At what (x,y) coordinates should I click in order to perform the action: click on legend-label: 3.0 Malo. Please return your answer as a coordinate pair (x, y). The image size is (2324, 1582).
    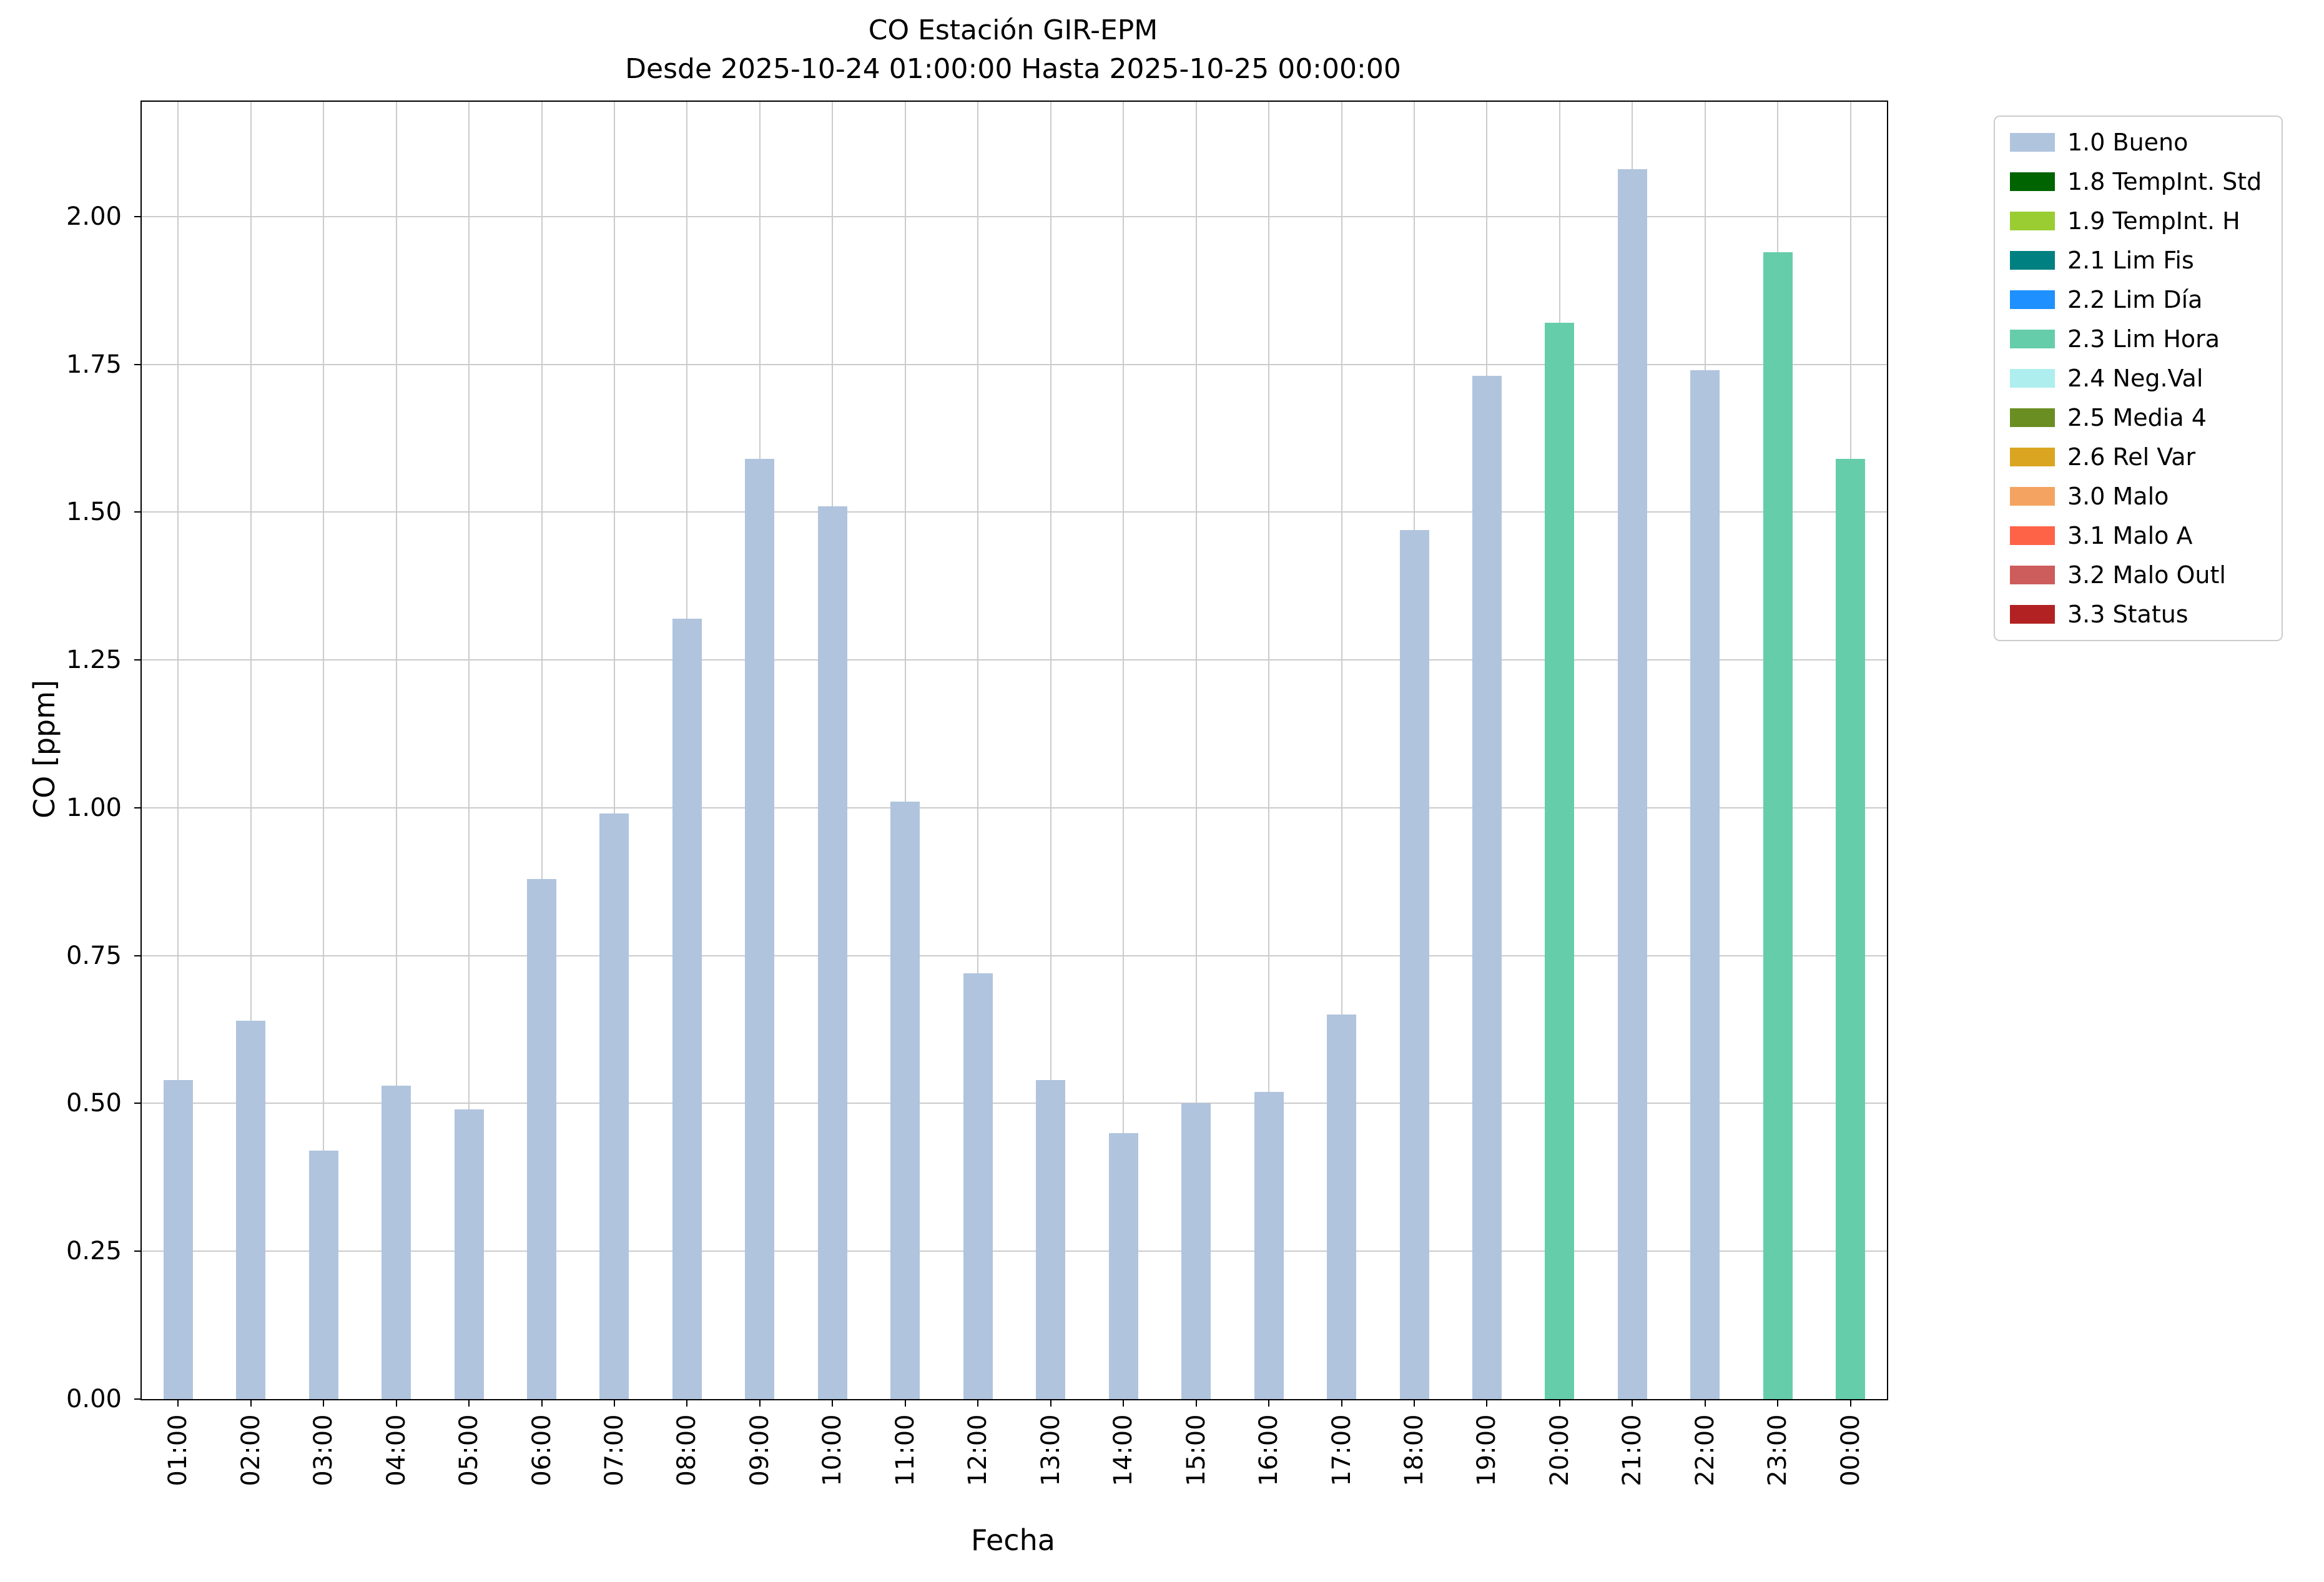
    Looking at the image, I should click on (2118, 496).